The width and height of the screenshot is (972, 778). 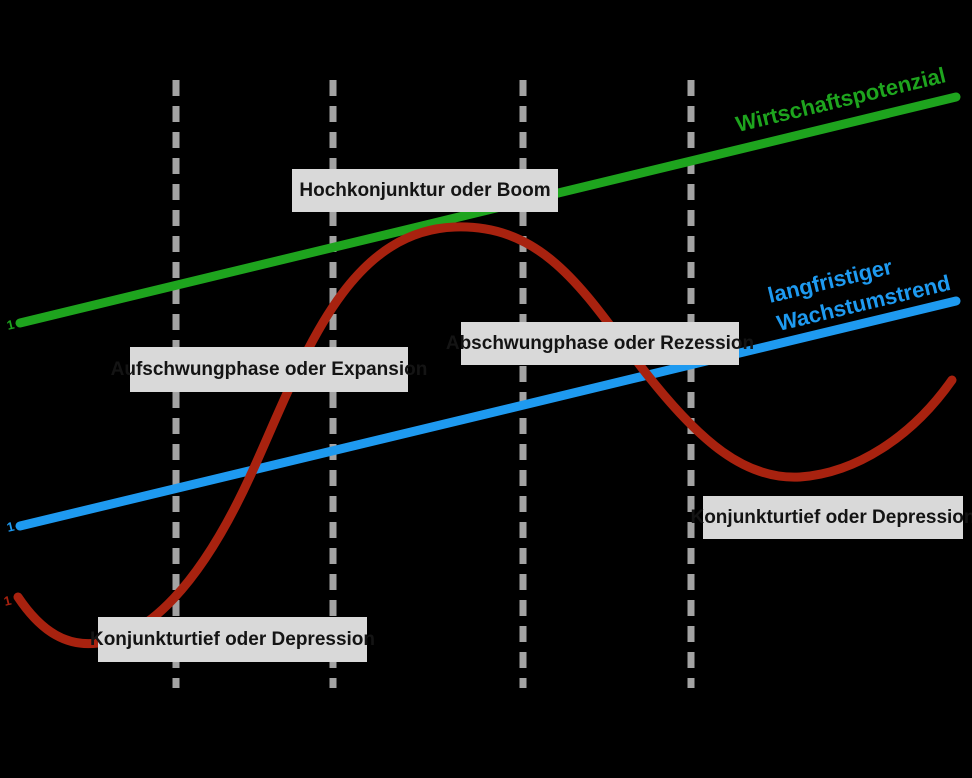 I want to click on phase-label-expansion: Aufschwungphase oder Expansion, so click(x=269, y=369).